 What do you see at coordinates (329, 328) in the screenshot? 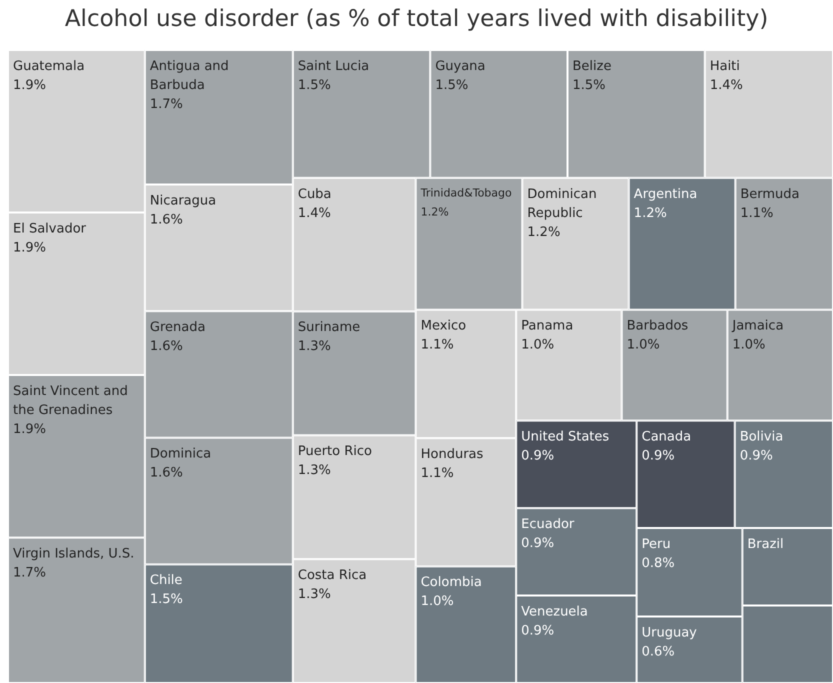
I see `category-label: Suriname` at bounding box center [329, 328].